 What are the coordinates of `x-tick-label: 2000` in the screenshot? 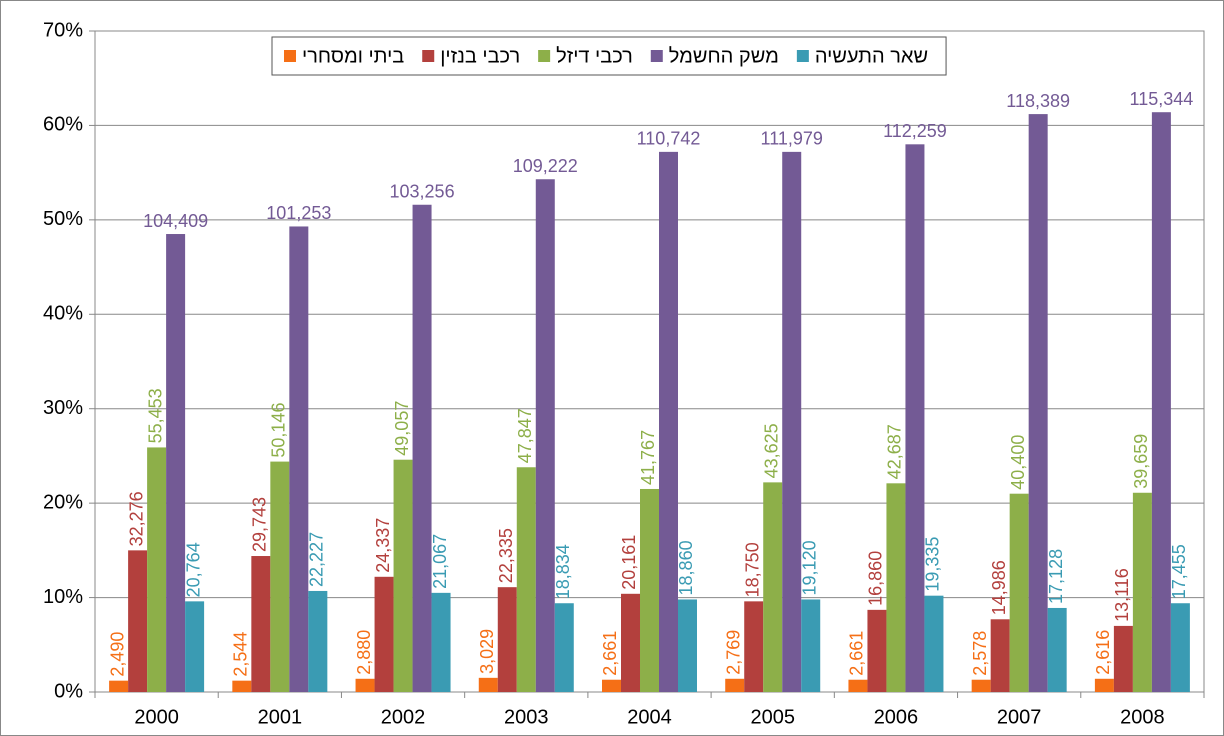 It's located at (156, 717).